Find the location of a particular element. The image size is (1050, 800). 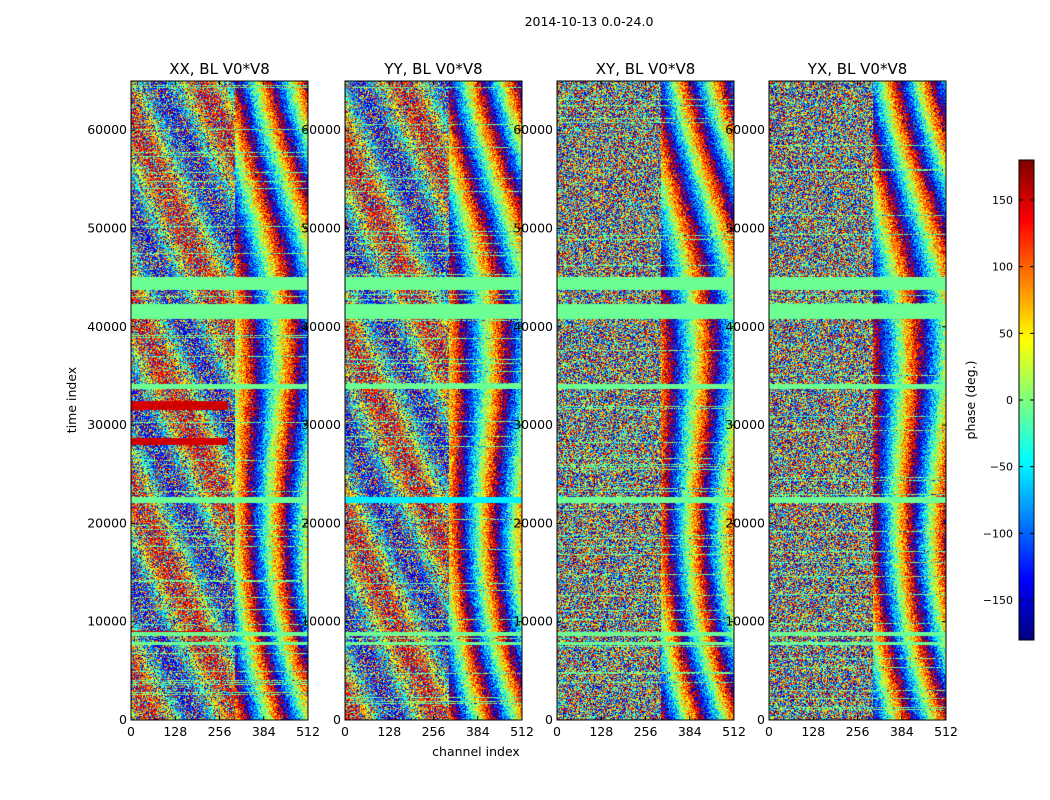

colorbar-tick-label: 0 is located at coordinates (1009, 400).